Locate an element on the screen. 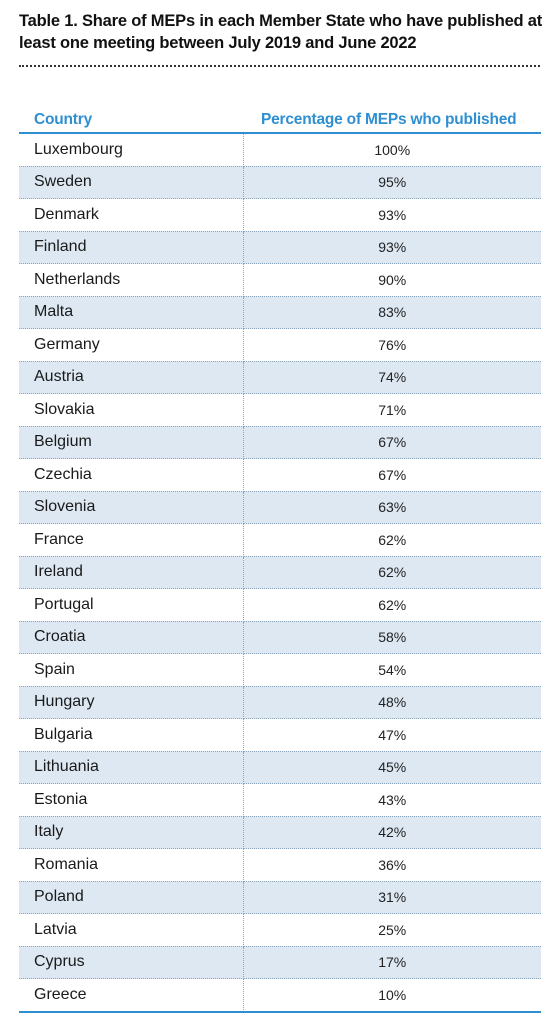 The height and width of the screenshot is (1024, 560). table-row: Italy 42% is located at coordinates (280, 832).